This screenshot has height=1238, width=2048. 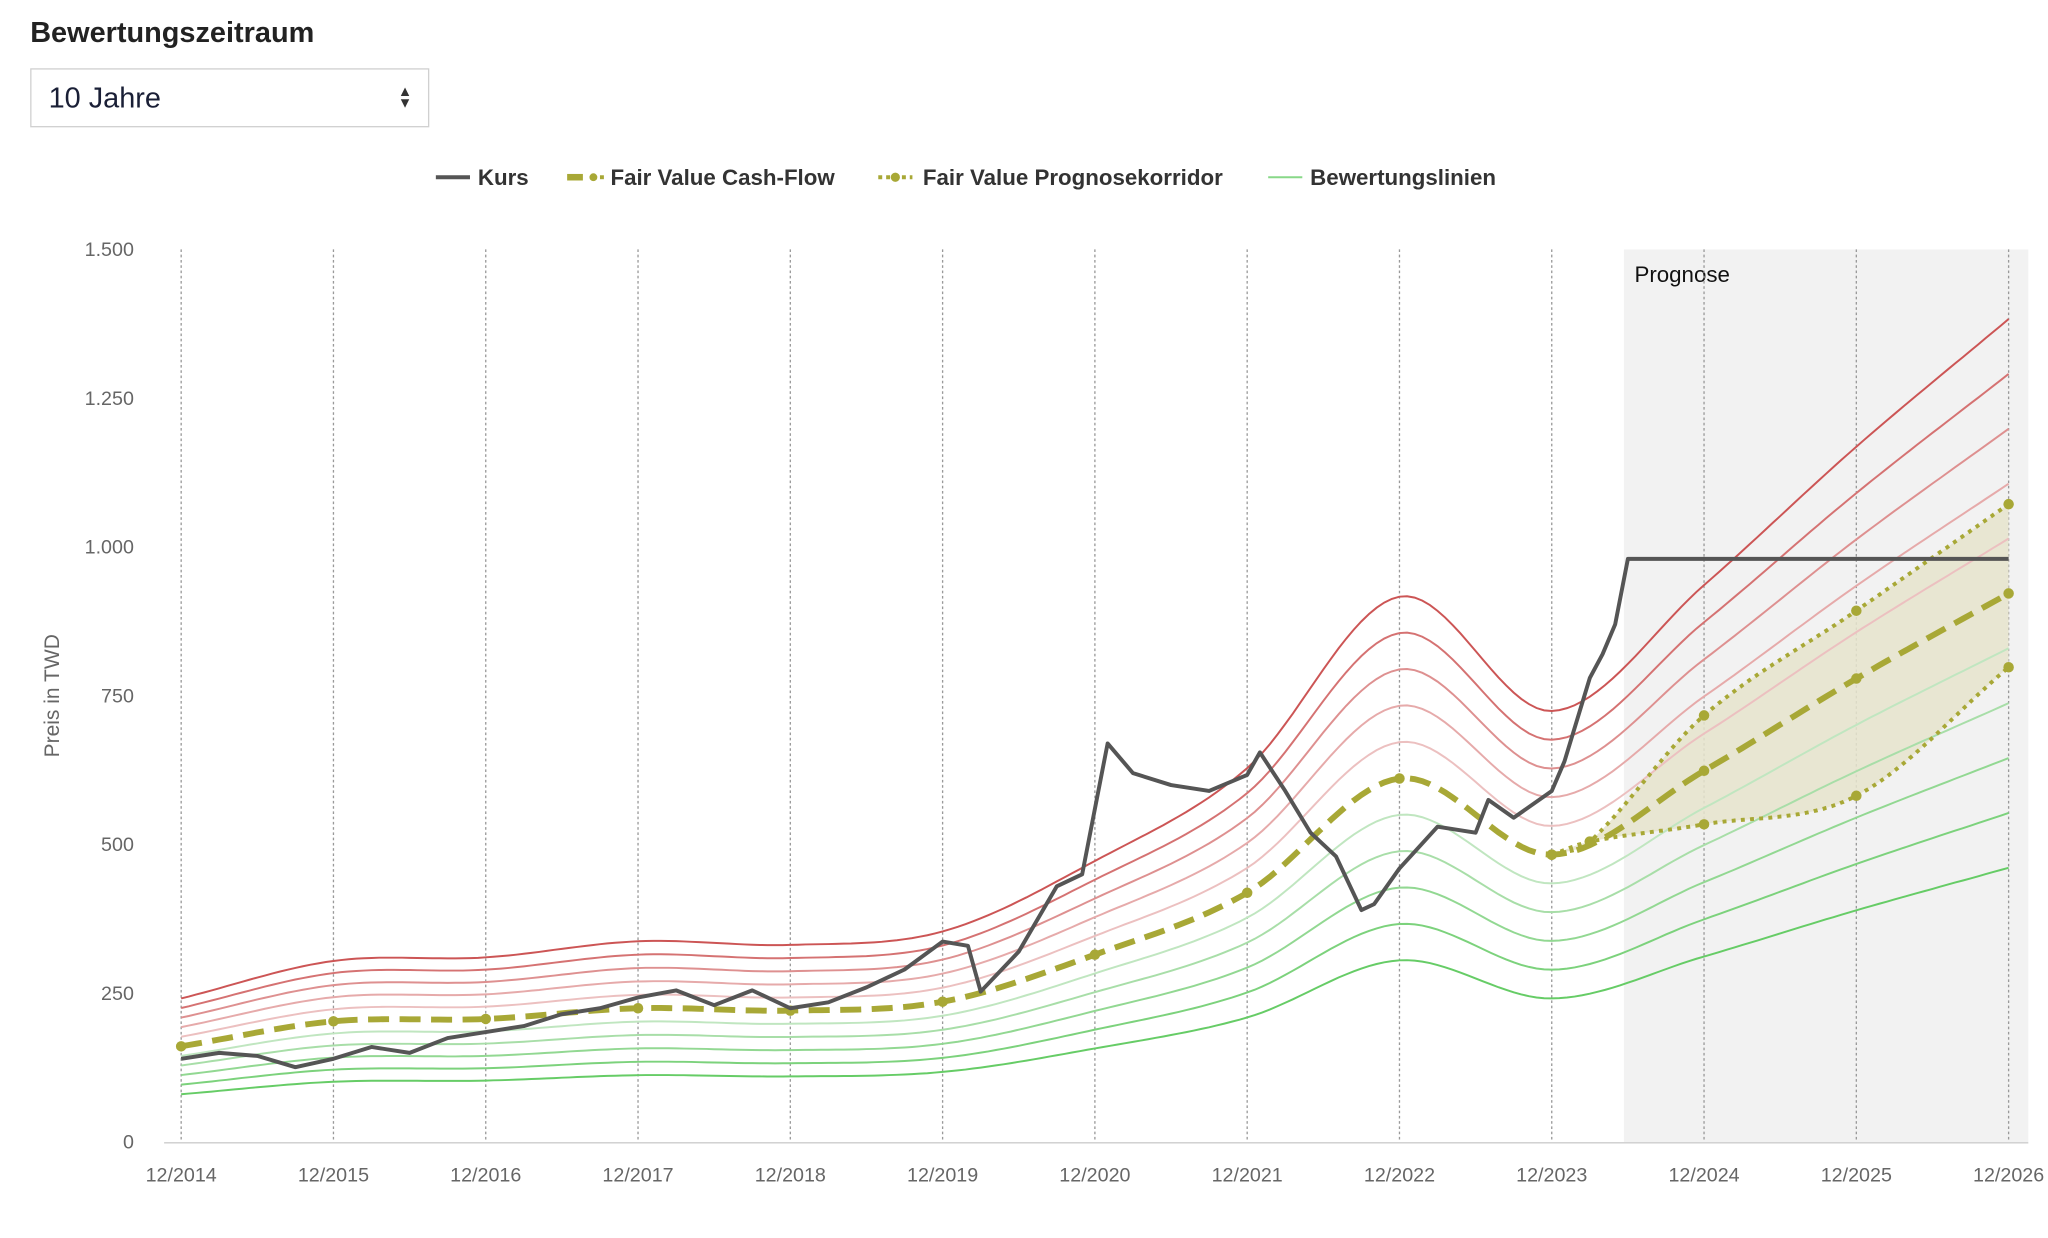 What do you see at coordinates (172, 32) in the screenshot?
I see `period-title: Bewertungszeitraum` at bounding box center [172, 32].